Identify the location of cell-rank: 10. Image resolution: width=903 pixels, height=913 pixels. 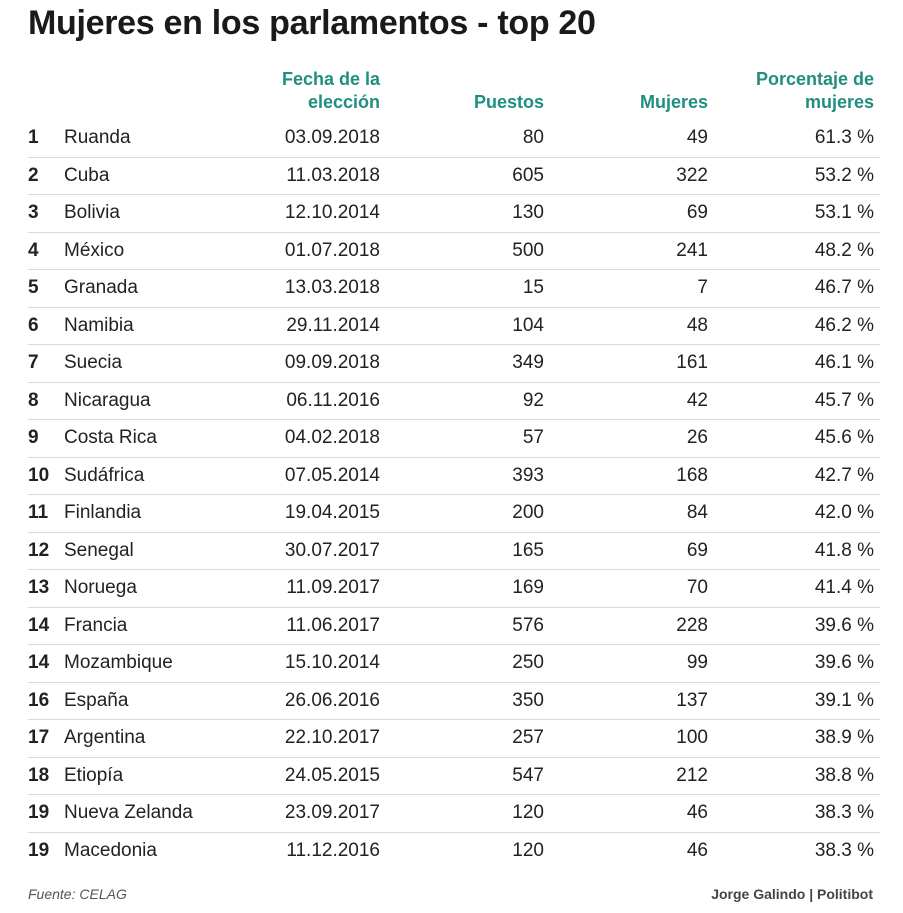
(46, 476).